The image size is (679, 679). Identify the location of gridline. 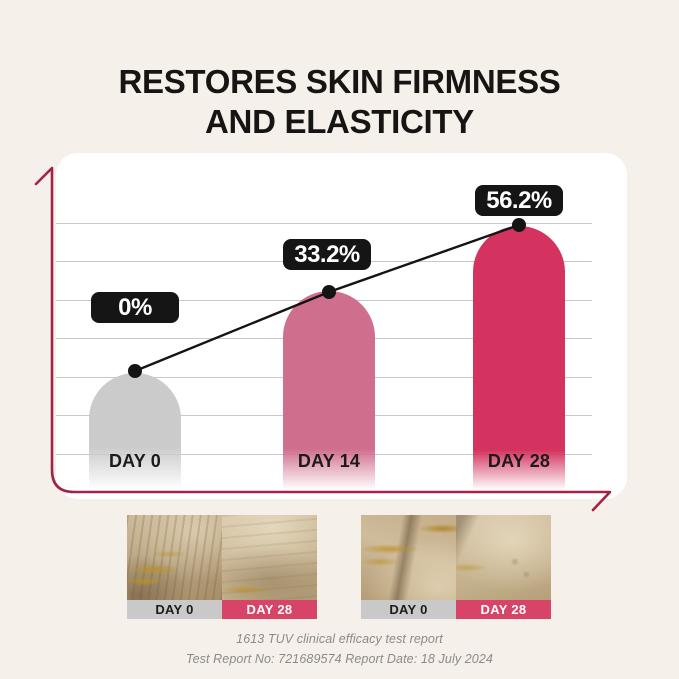
(324, 224).